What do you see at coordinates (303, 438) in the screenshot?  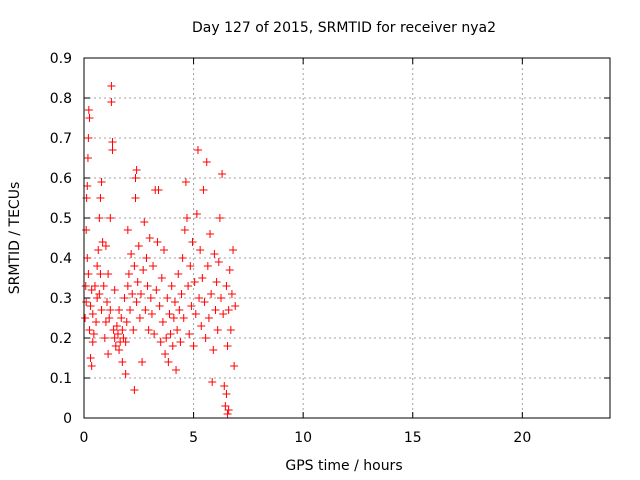 I see `x-tick-label: 10` at bounding box center [303, 438].